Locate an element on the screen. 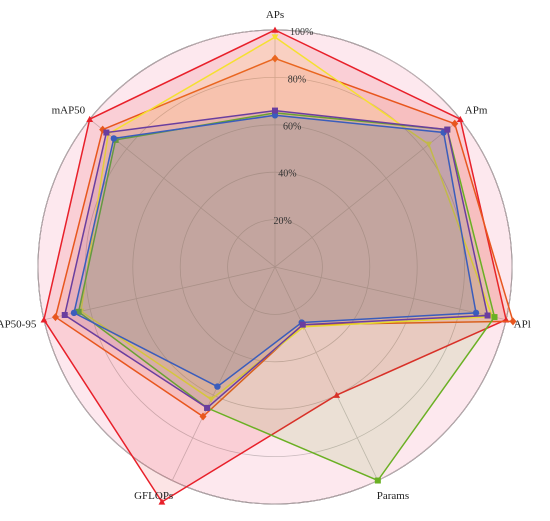  tick-label: 80% is located at coordinates (297, 79).